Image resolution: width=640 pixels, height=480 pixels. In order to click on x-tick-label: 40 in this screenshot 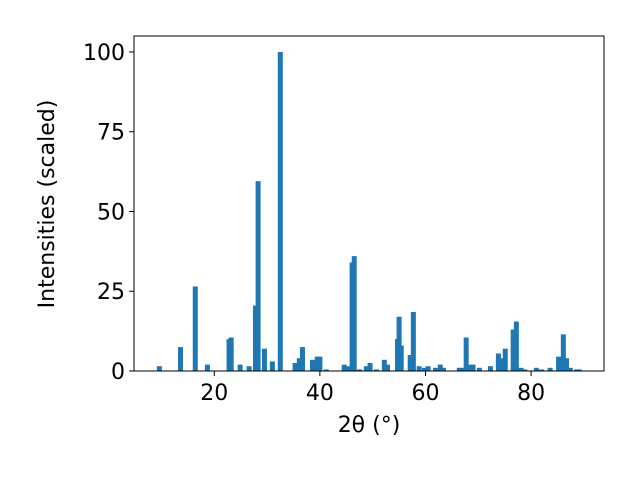, I will do `click(320, 393)`.